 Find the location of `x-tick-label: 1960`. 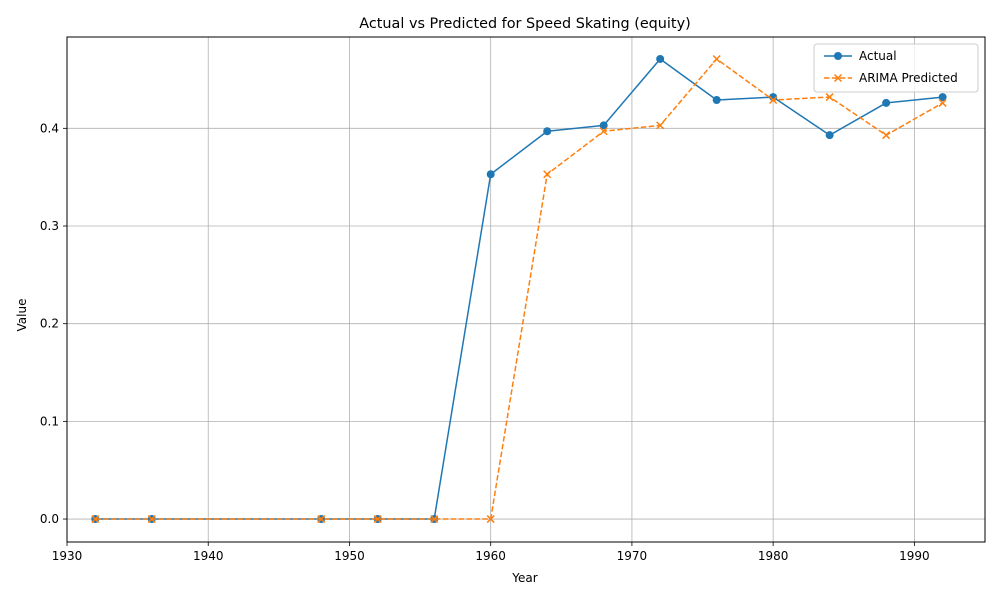

x-tick-label: 1960 is located at coordinates (490, 556).